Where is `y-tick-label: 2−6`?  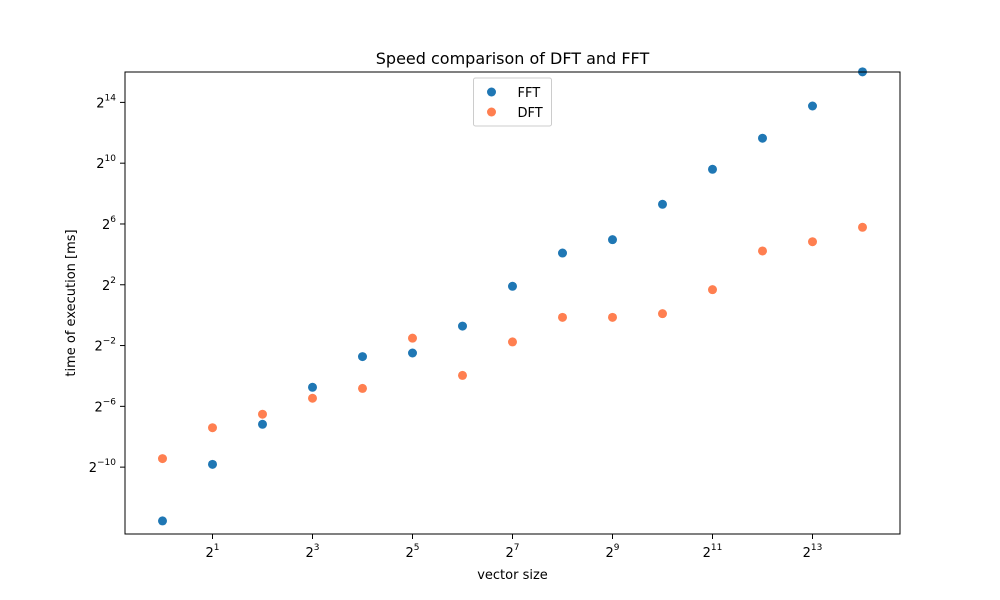 y-tick-label: 2−6 is located at coordinates (105, 406).